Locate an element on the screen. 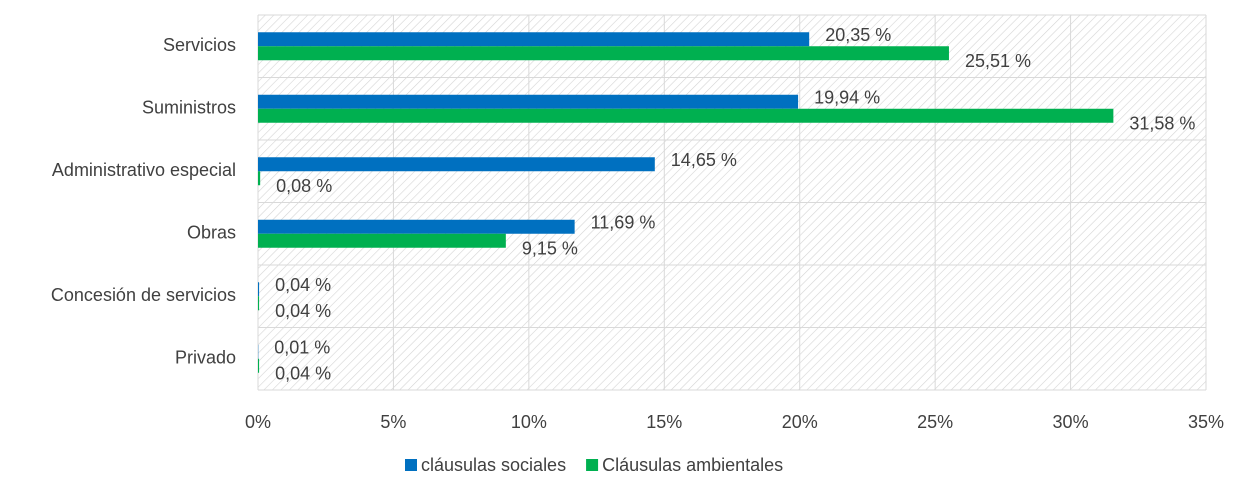 This screenshot has height=484, width=1235. x-tick-label: 0% is located at coordinates (258, 422).